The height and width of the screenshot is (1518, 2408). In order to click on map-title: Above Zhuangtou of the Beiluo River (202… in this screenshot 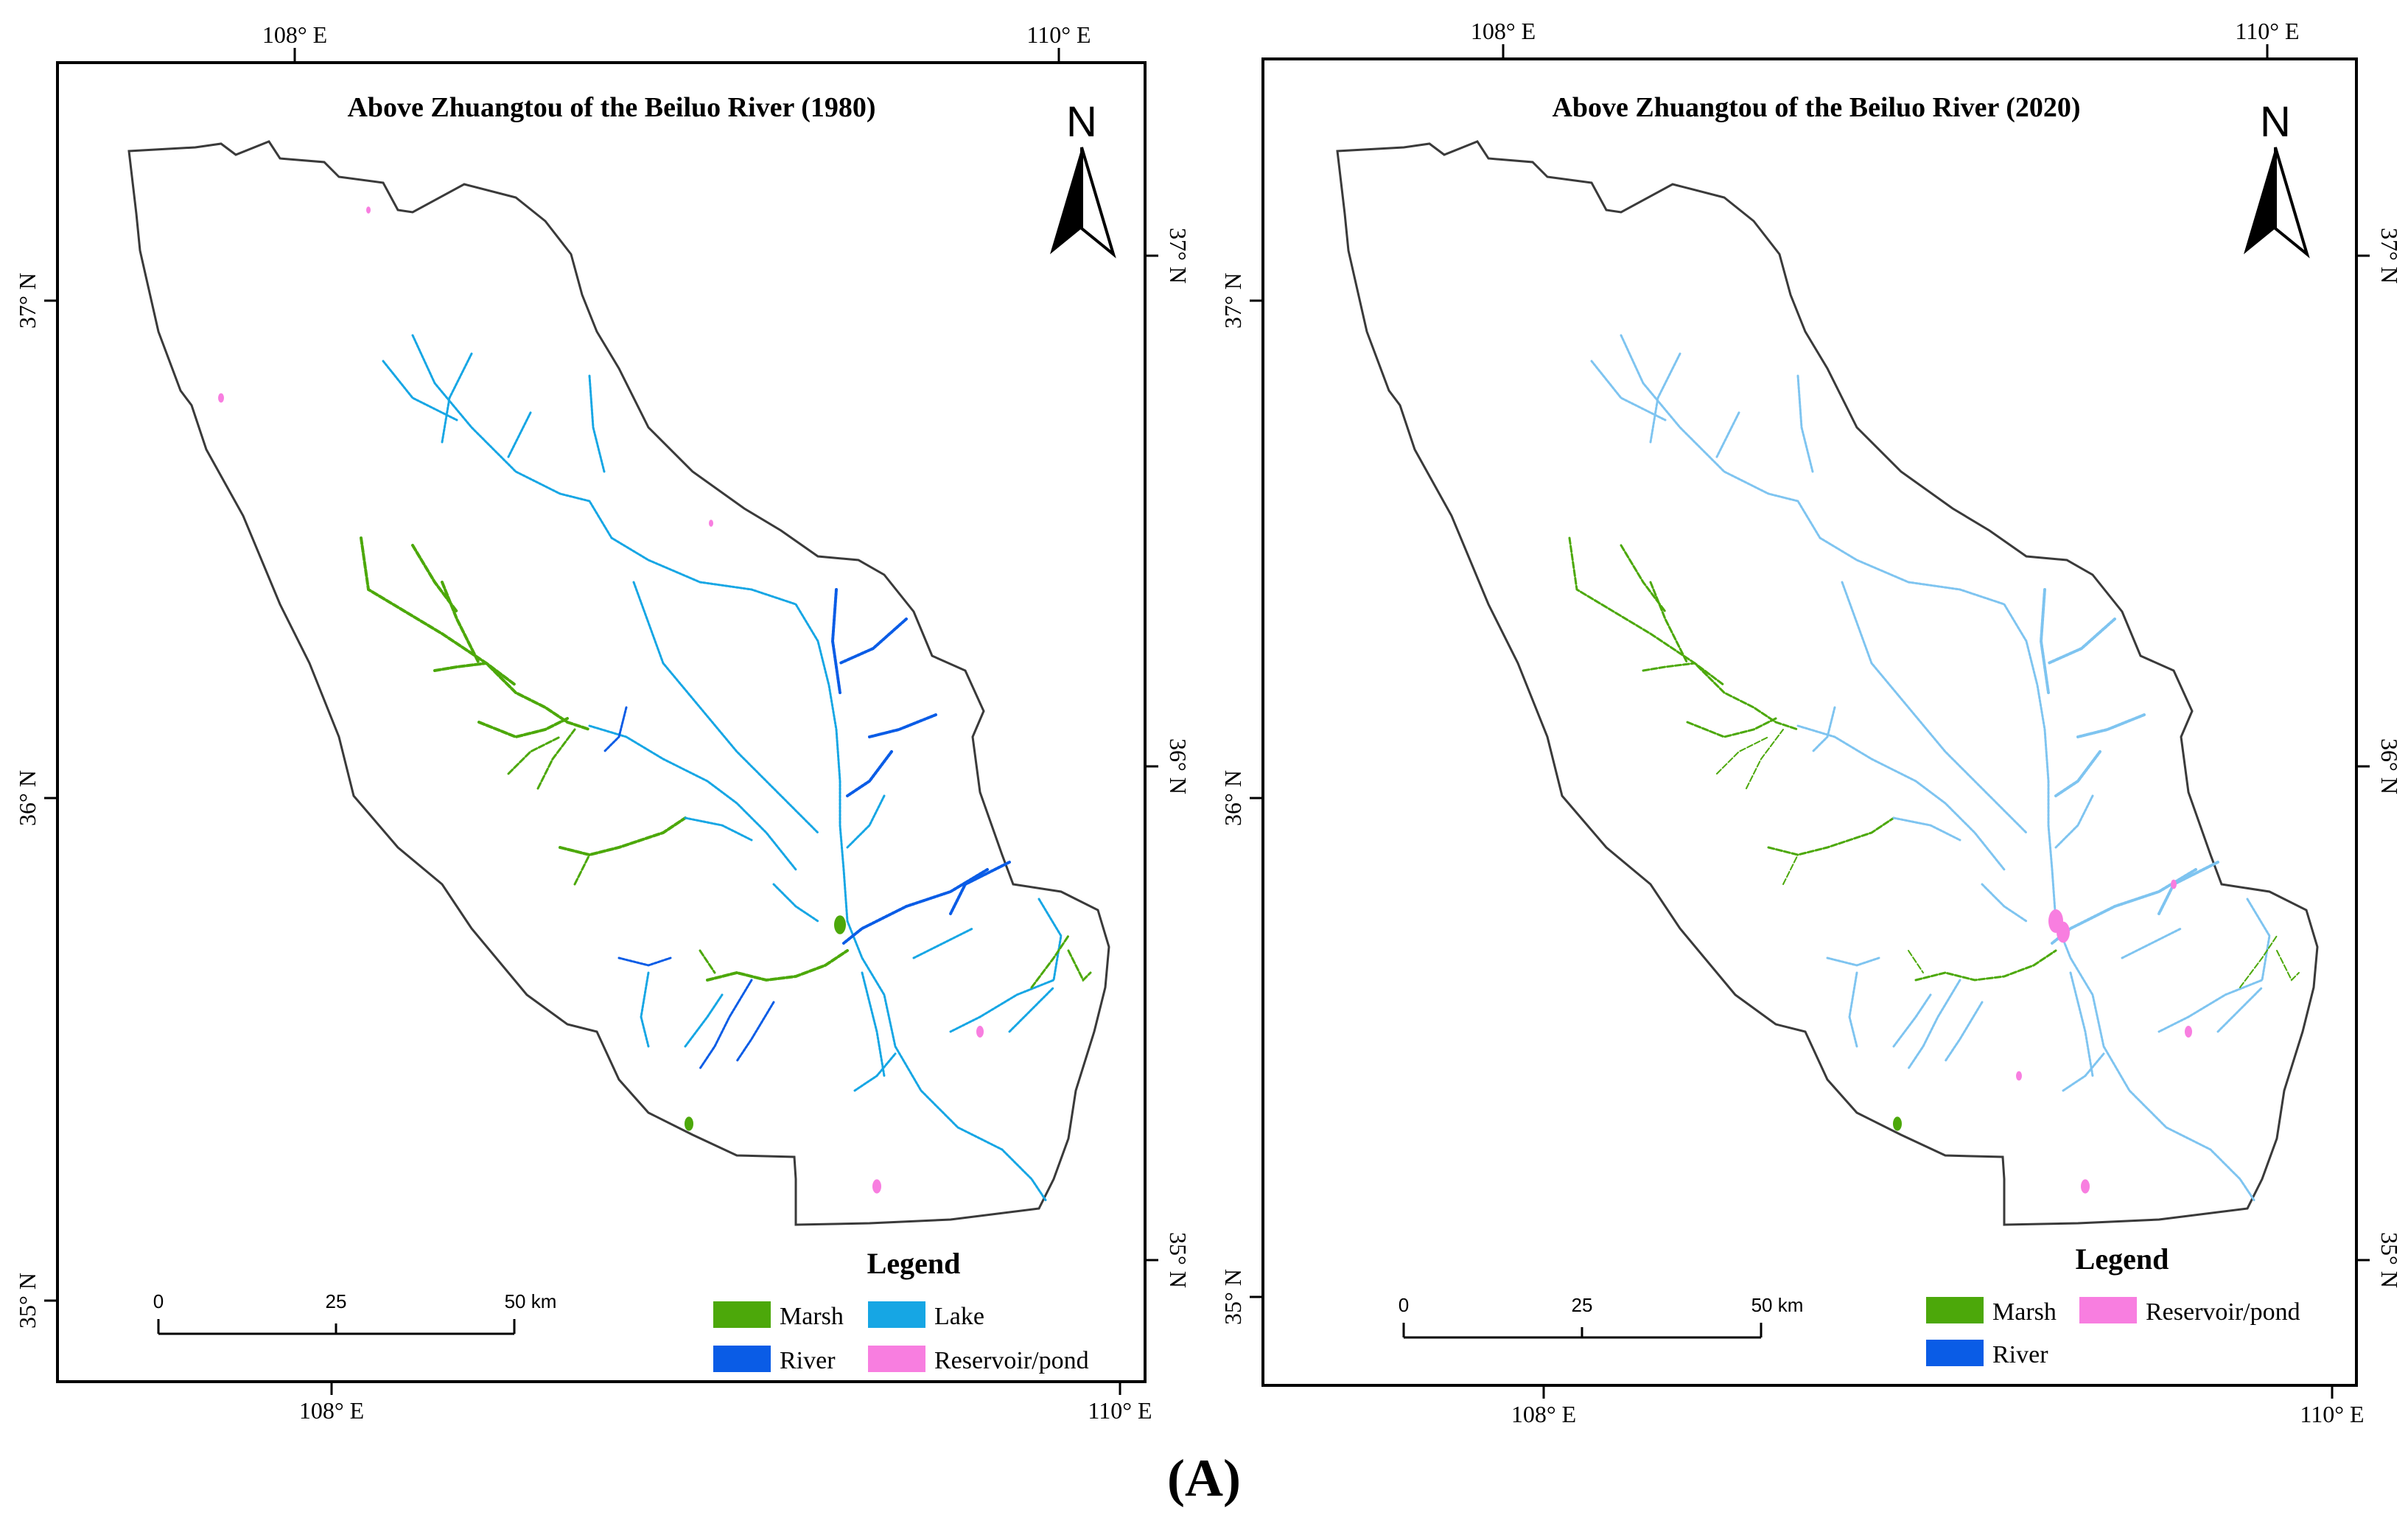, I will do `click(1816, 107)`.